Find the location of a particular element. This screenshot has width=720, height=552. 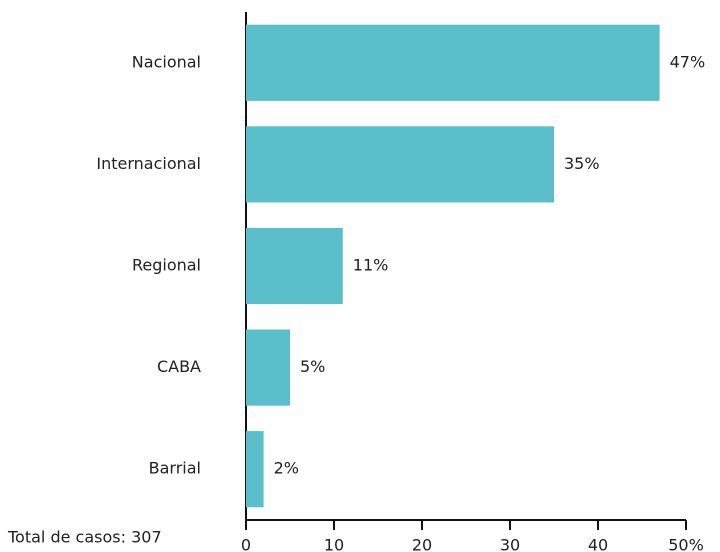

x-tick-label: 50% is located at coordinates (686, 544).